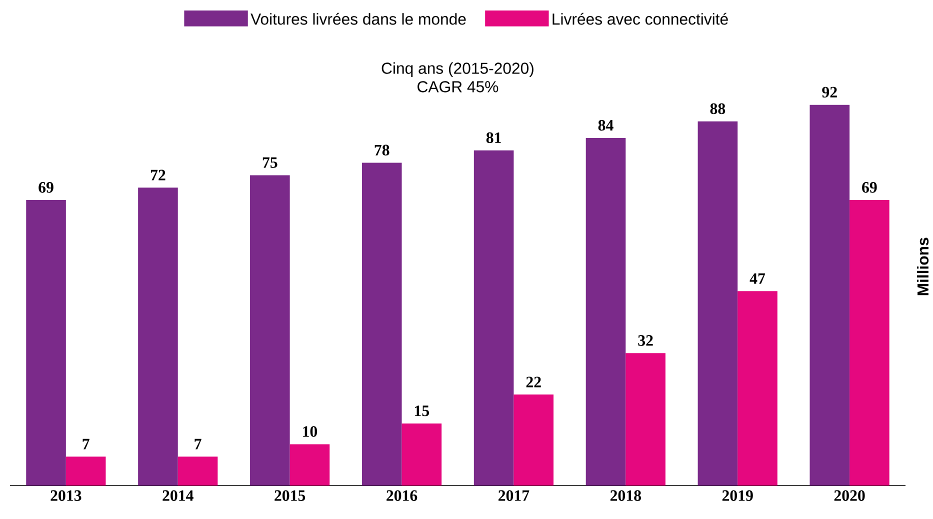 This screenshot has width=933, height=519. I want to click on data-label: 15, so click(422, 410).